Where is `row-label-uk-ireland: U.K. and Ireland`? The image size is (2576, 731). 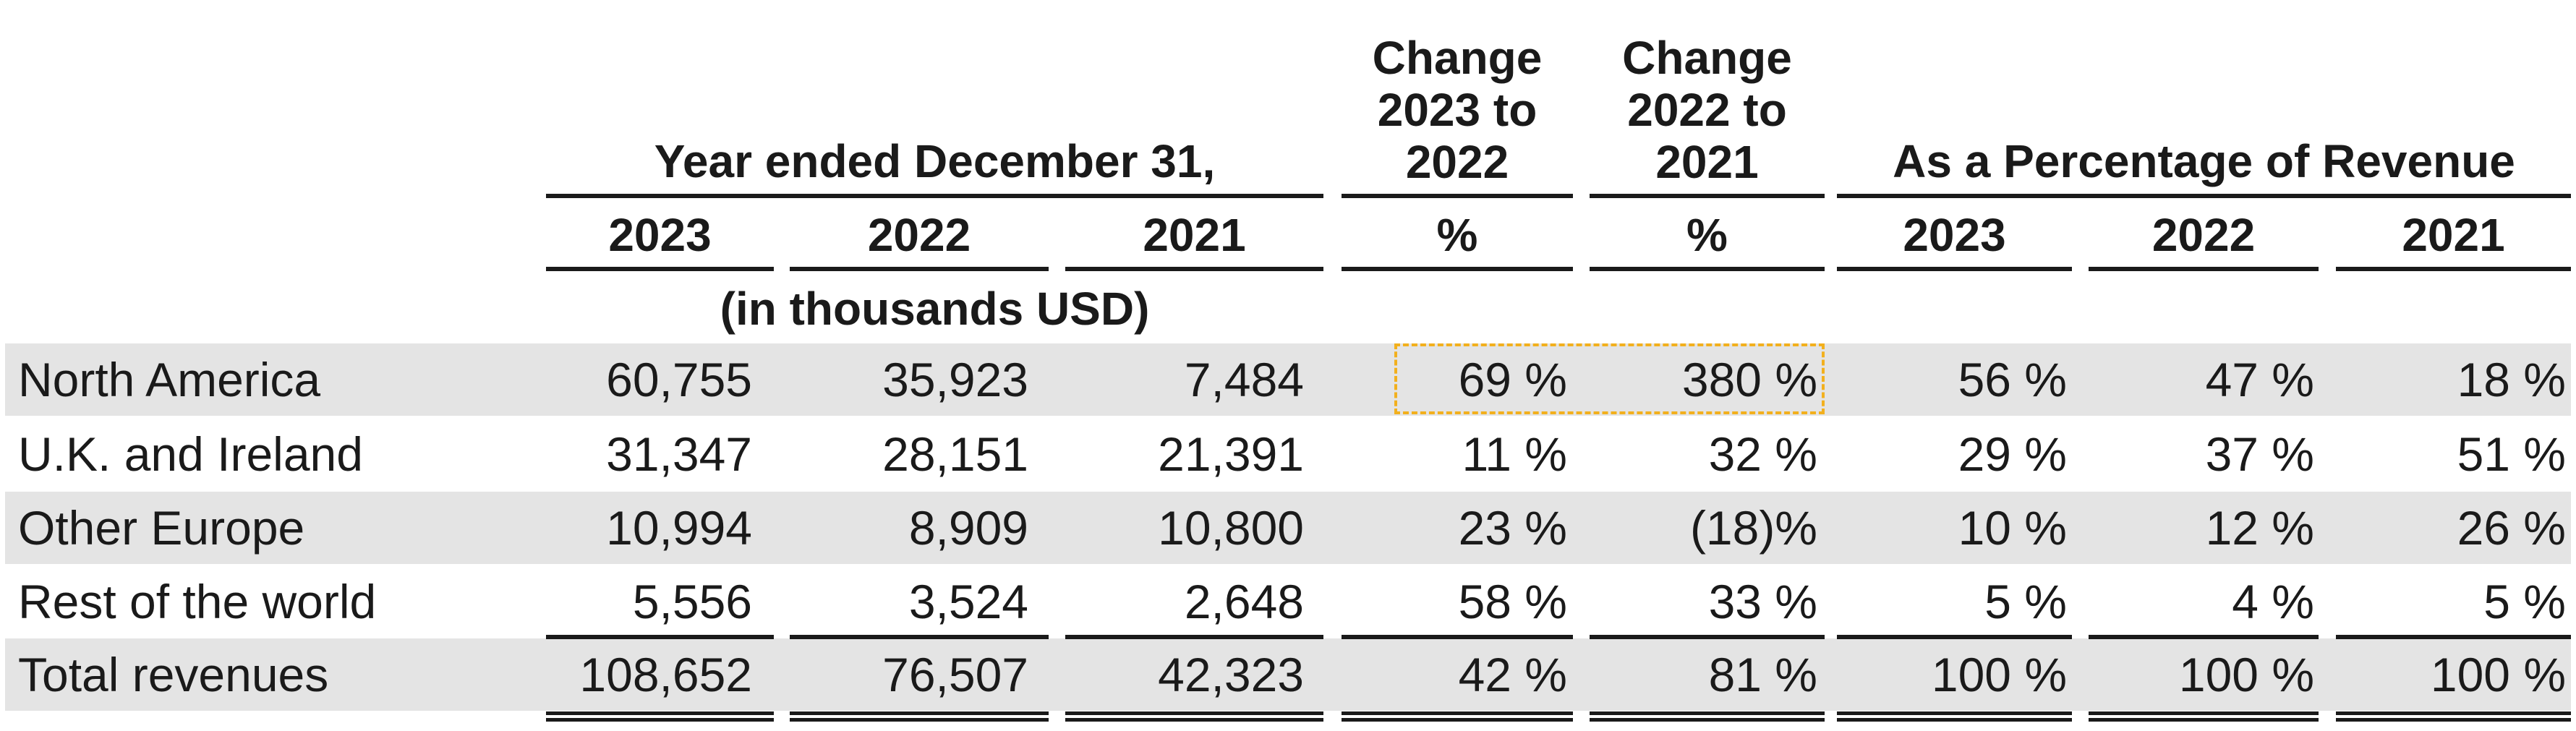 row-label-uk-ireland: U.K. and Ireland is located at coordinates (190, 454).